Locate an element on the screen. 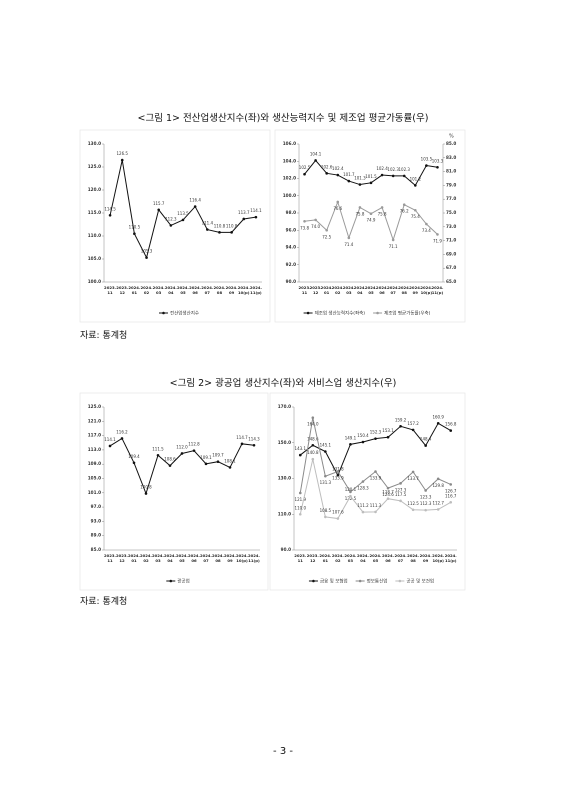 This screenshot has height=800, width=566. y-tick-label: 101.0 is located at coordinates (94, 492).